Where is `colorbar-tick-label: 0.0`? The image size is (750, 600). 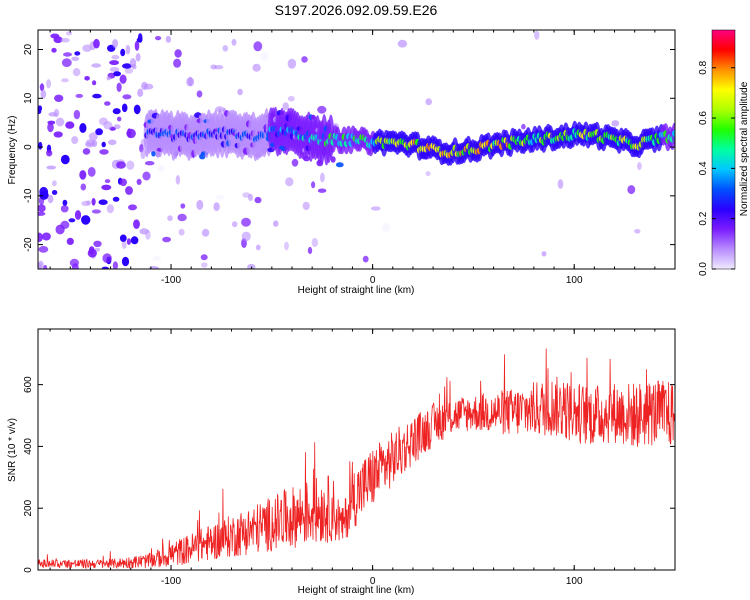
colorbar-tick-label: 0.0 is located at coordinates (703, 269).